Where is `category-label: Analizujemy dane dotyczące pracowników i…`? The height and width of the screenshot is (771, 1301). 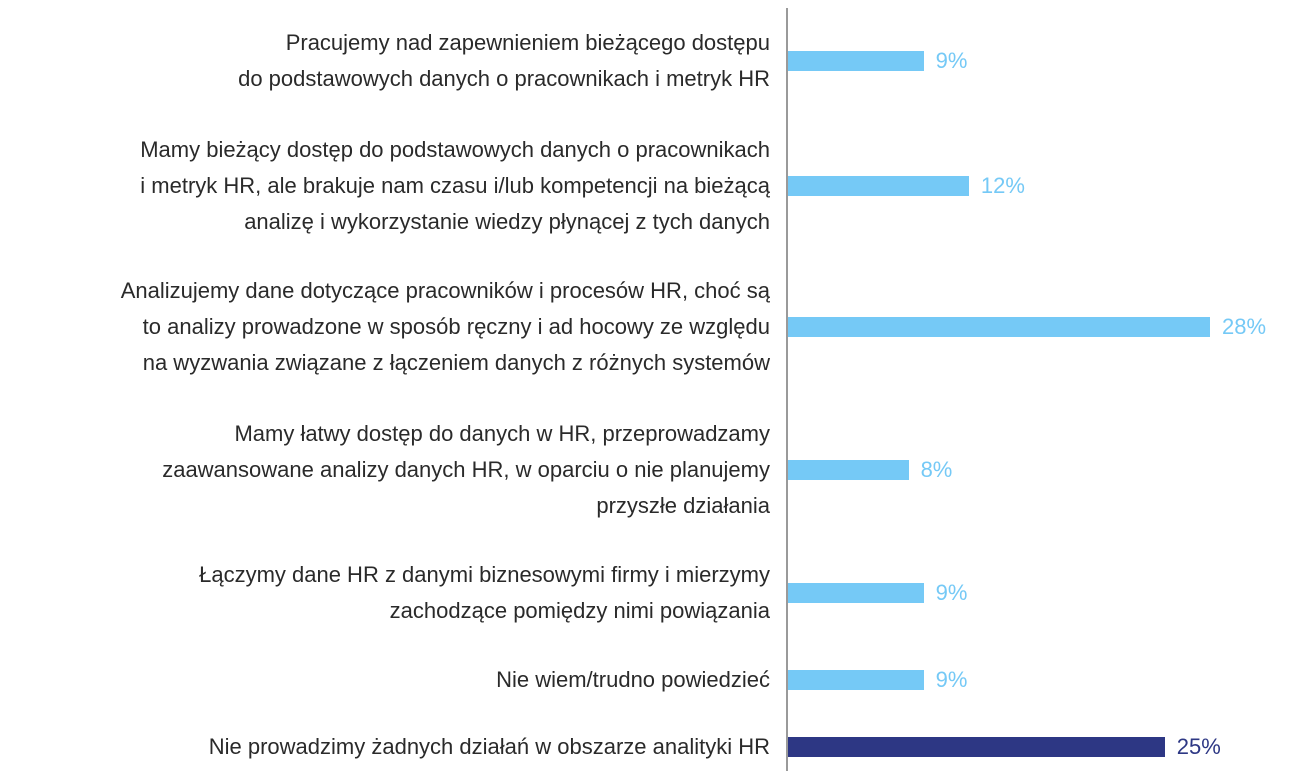 category-label: Analizujemy dane dotyczące pracowników i… is located at coordinates (445, 326).